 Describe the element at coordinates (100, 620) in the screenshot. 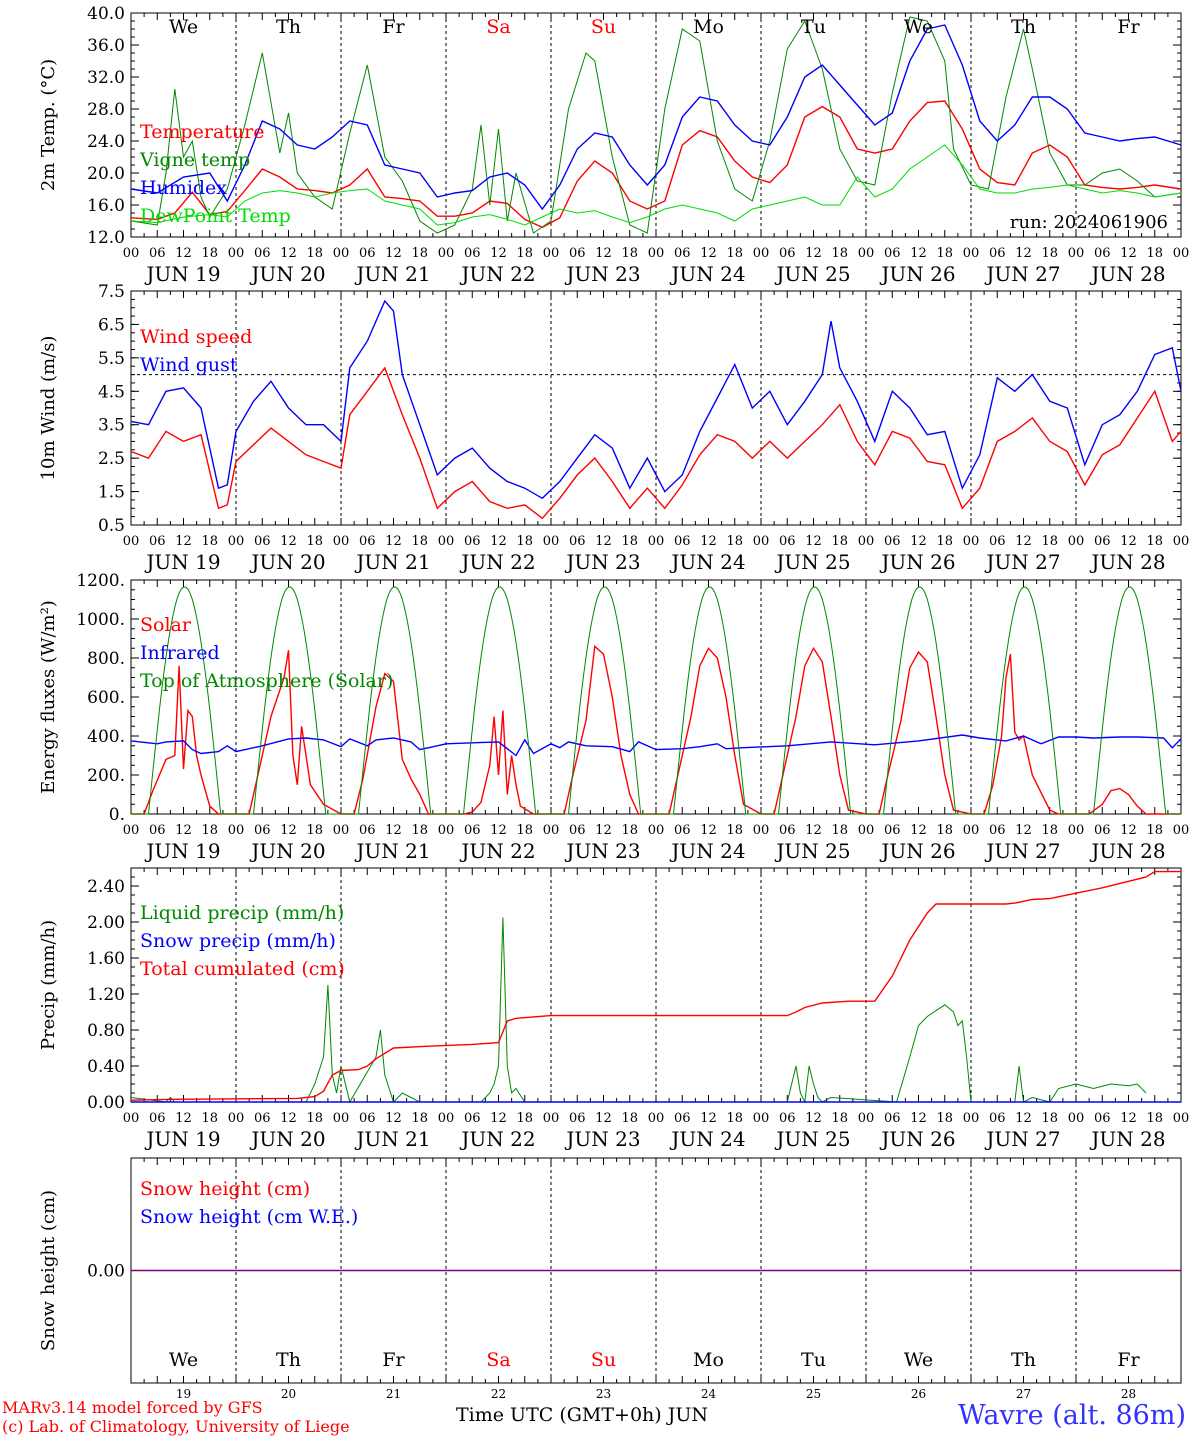

I see `y-tick-label: 1000.` at that location.